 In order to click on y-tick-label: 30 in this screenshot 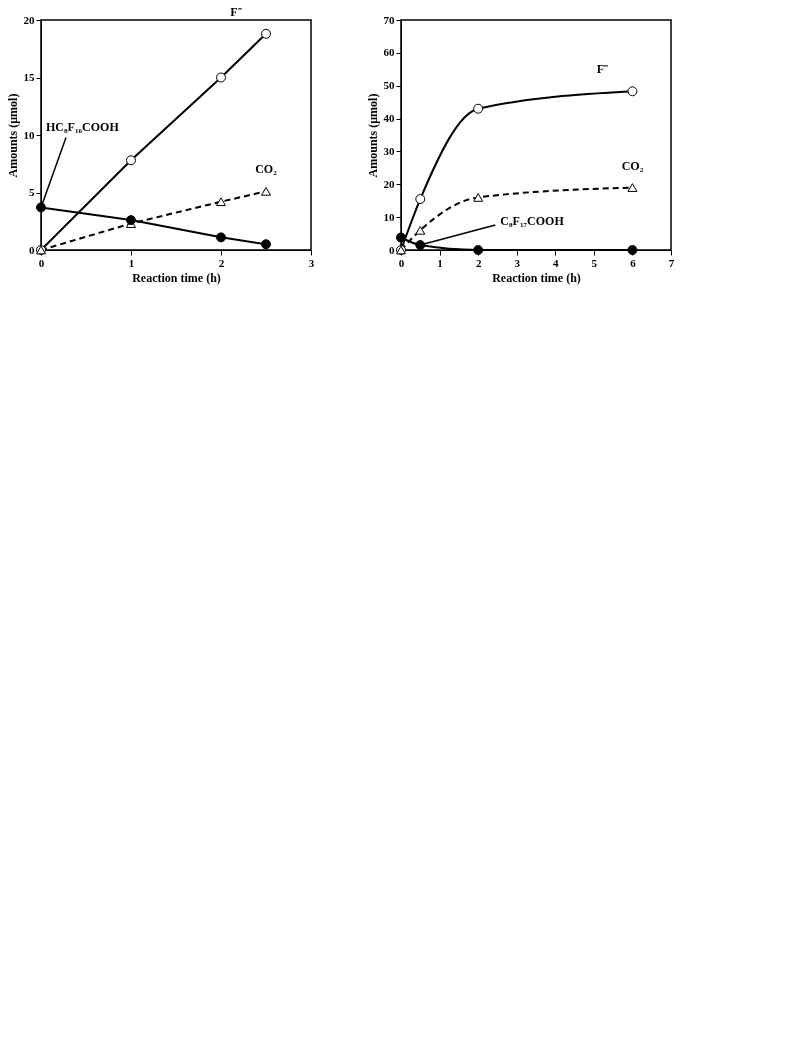, I will do `click(389, 150)`.